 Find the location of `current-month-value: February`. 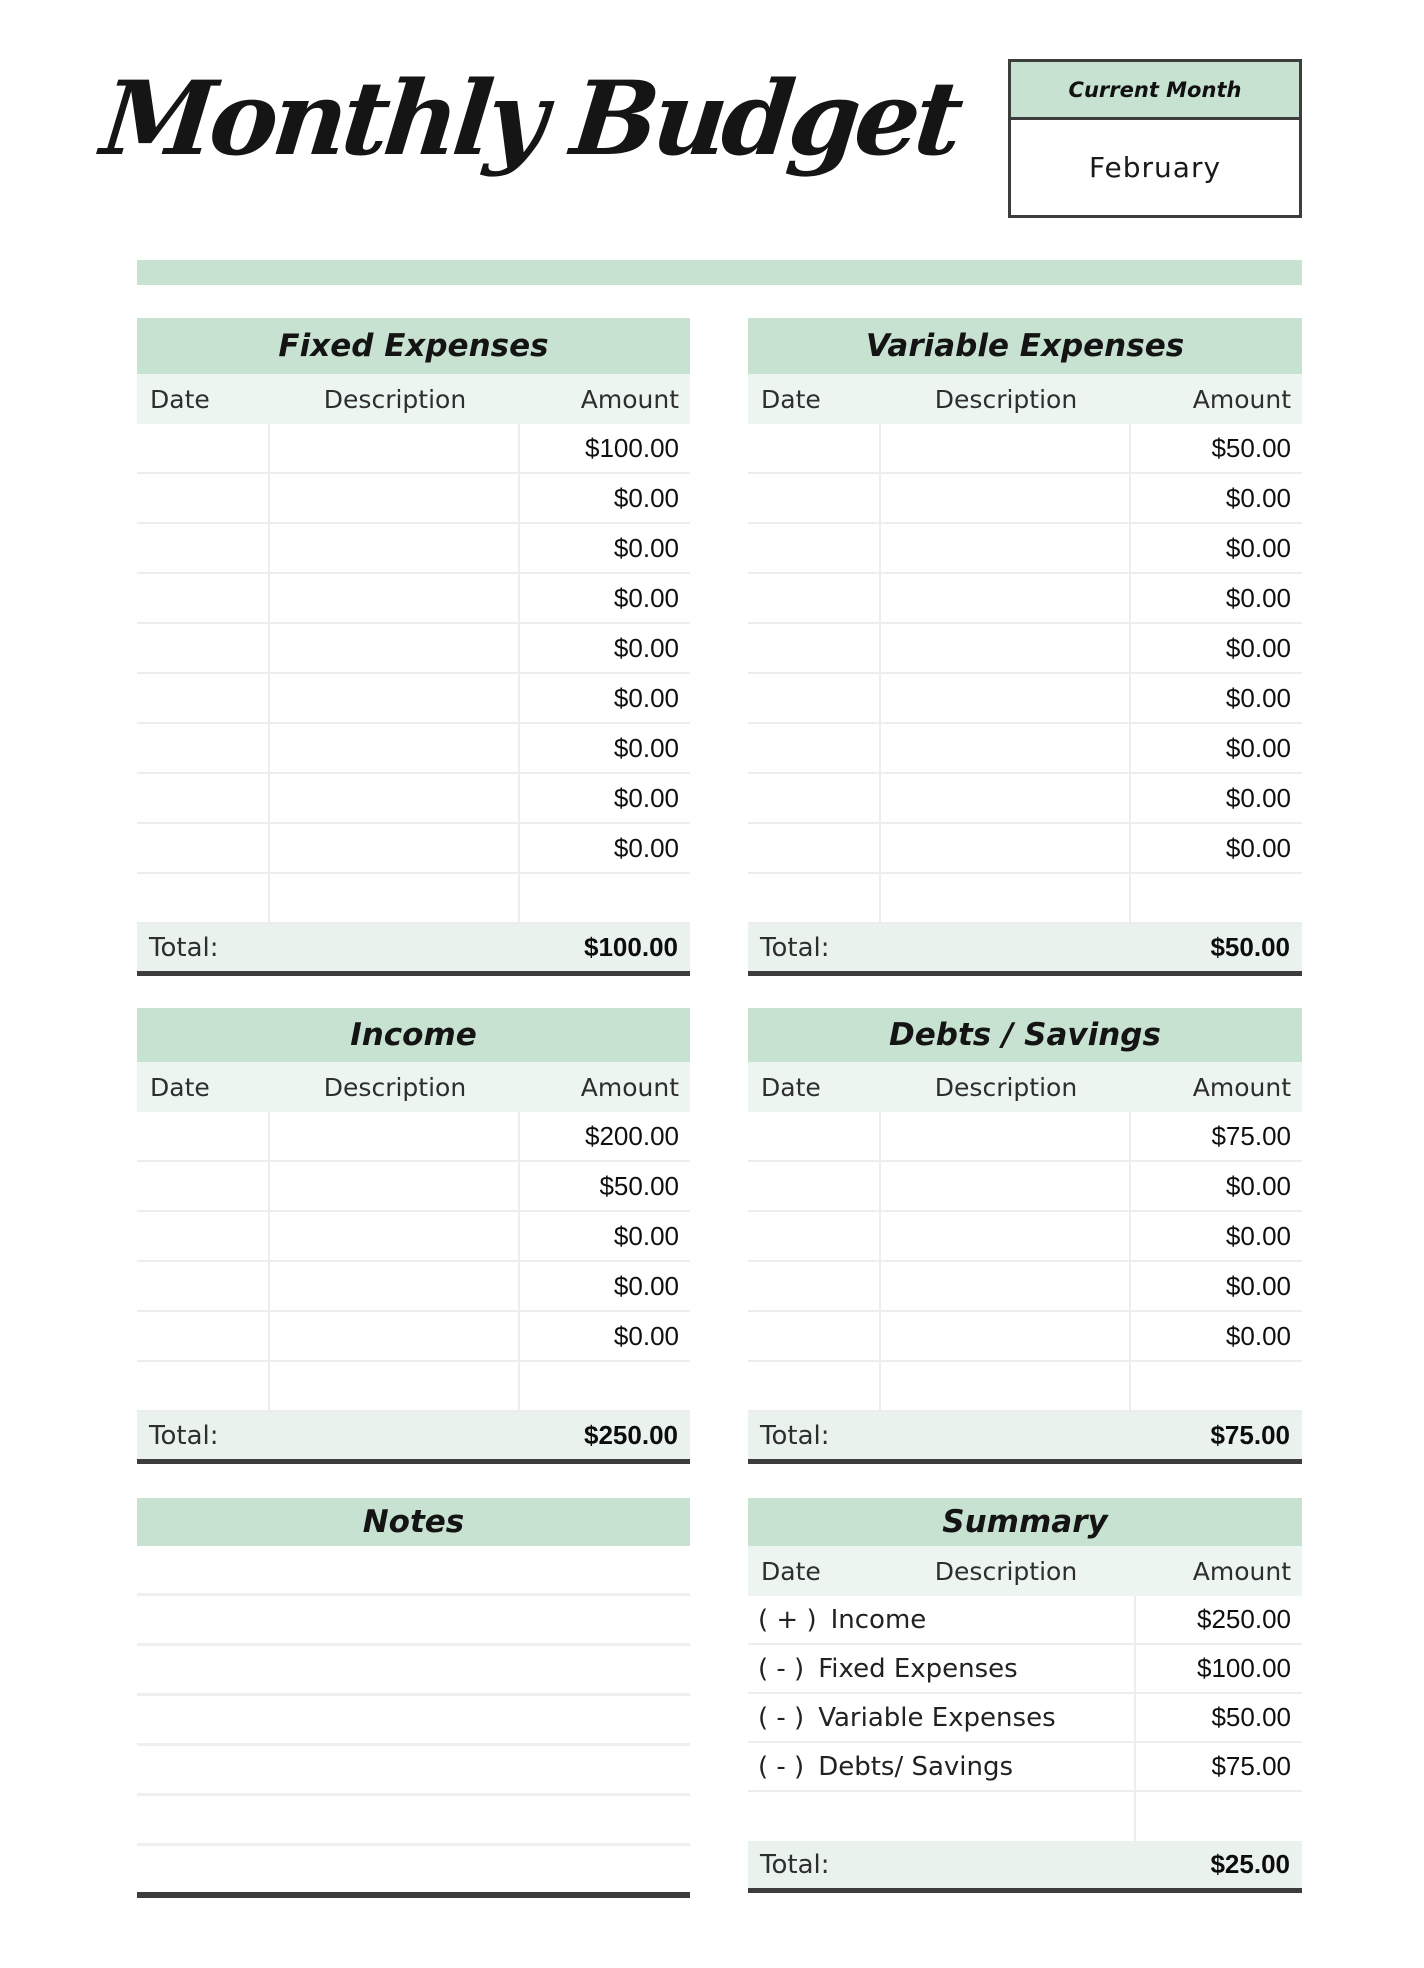

current-month-value: February is located at coordinates (1155, 167).